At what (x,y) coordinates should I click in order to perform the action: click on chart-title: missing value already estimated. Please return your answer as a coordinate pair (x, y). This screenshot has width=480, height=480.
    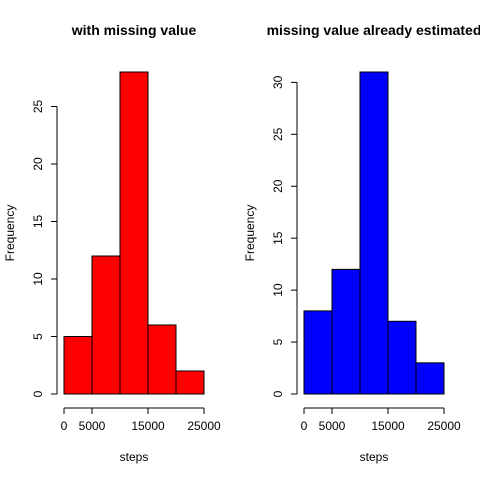
    Looking at the image, I should click on (373, 30).